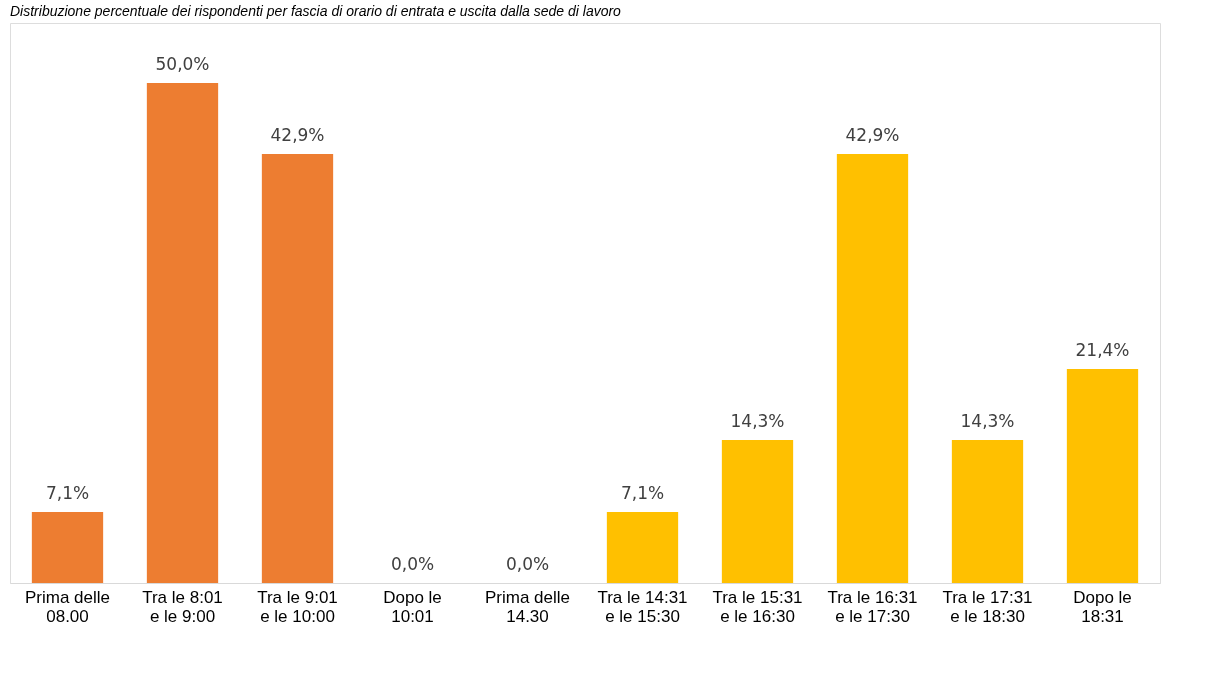 The width and height of the screenshot is (1224, 687). I want to click on x-tick-label: Tra le 16:31 e le 17:30, so click(872, 606).